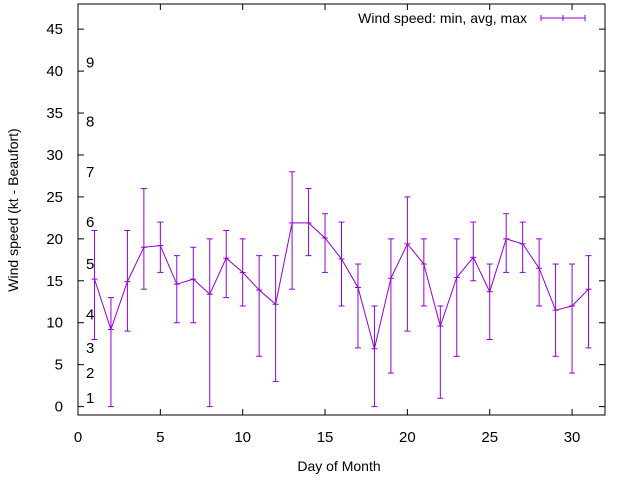 The image size is (640, 480). I want to click on legend: Wind speed: min, avg, max, so click(472, 18).